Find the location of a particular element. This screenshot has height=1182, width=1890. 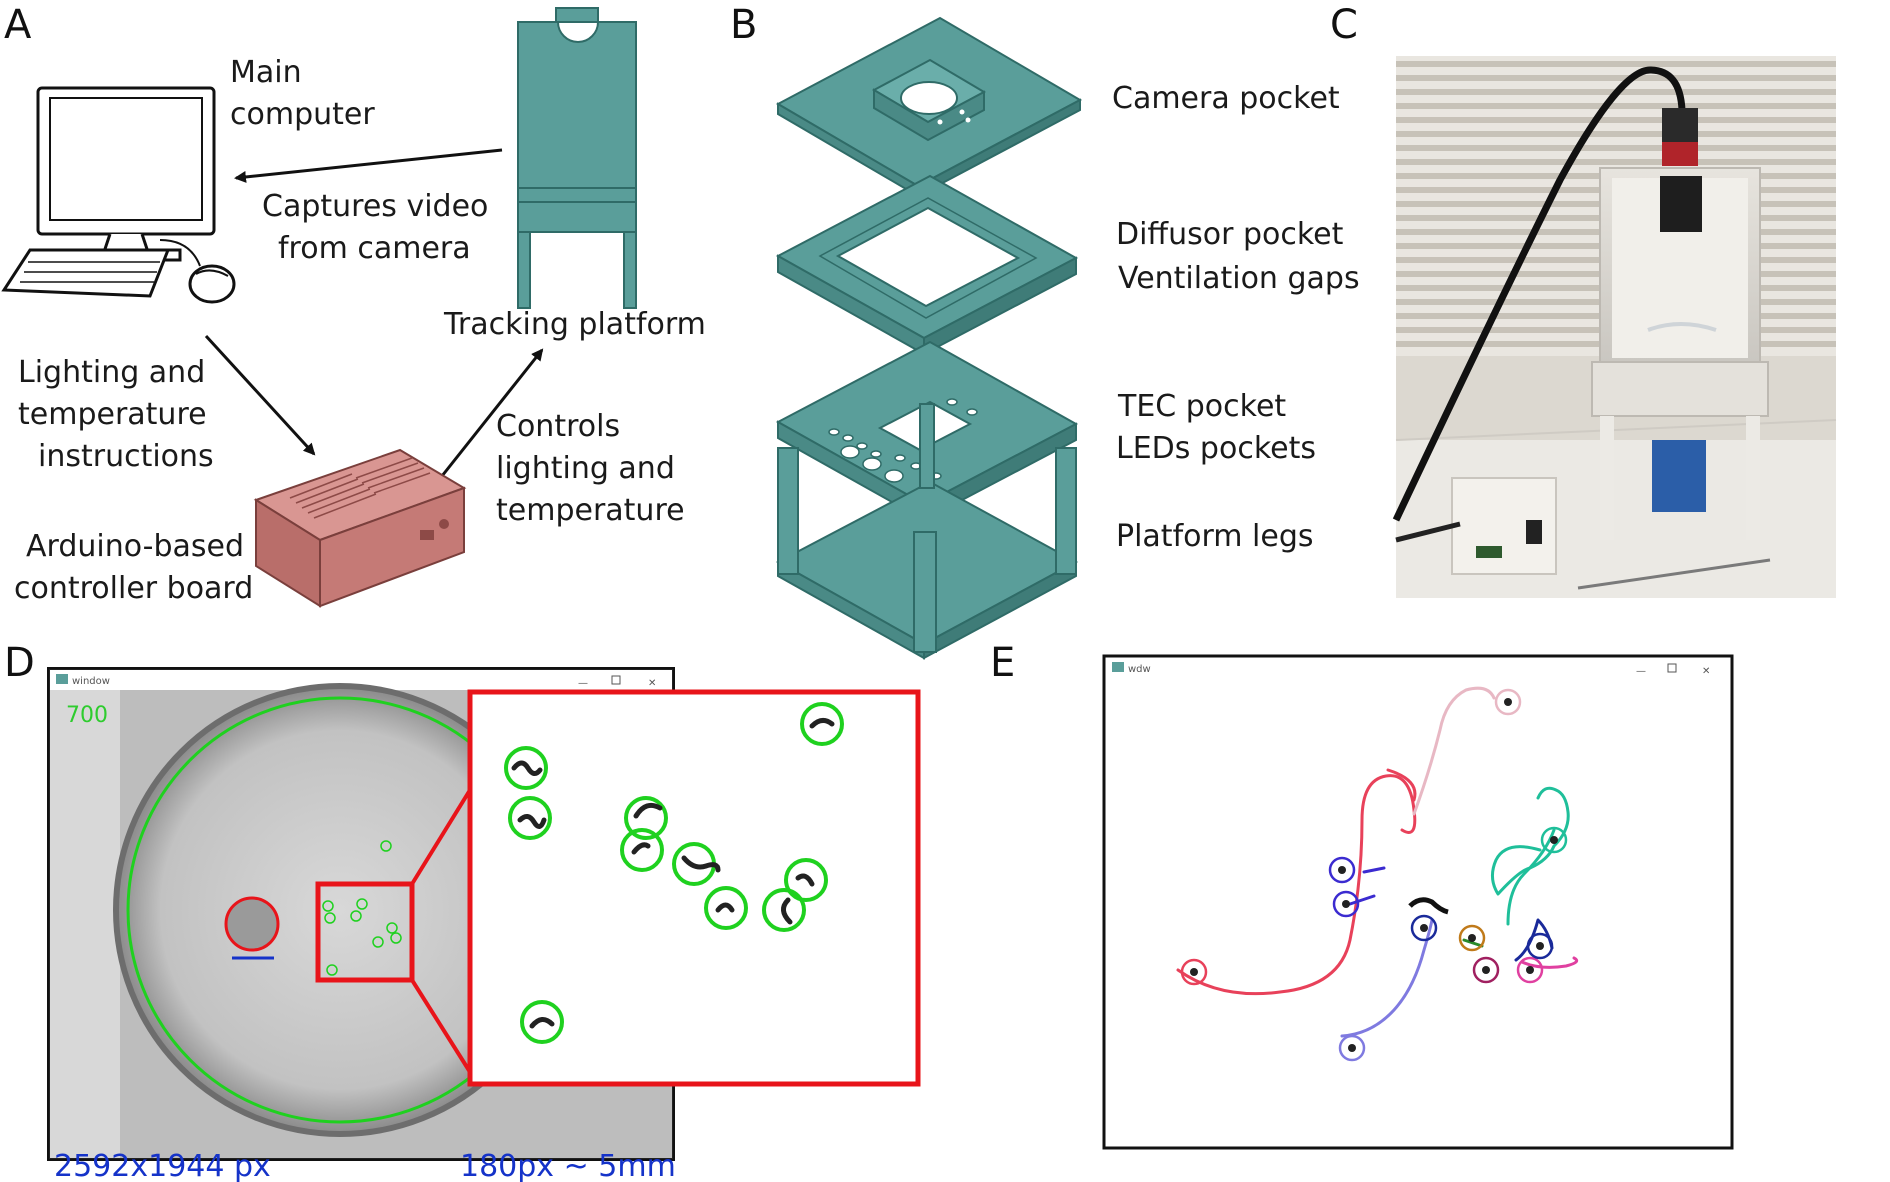

camera-pocket-layer is located at coordinates (929, 107).